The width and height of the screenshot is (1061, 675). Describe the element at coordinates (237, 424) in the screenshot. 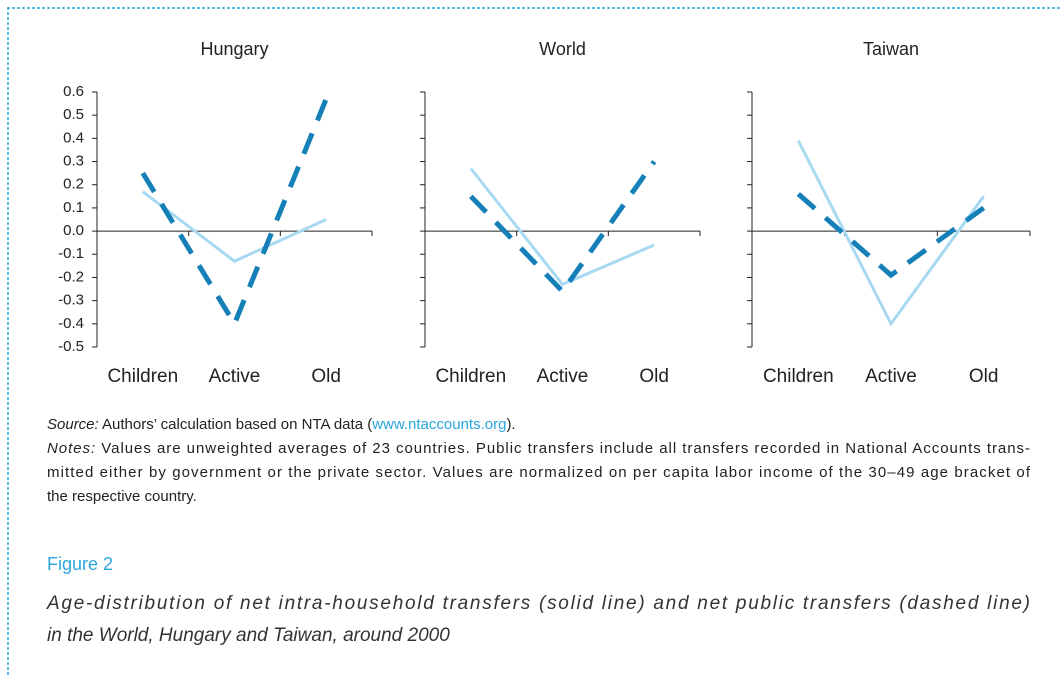

I see `source-text: Authors’ calculation based on NTA data (` at that location.